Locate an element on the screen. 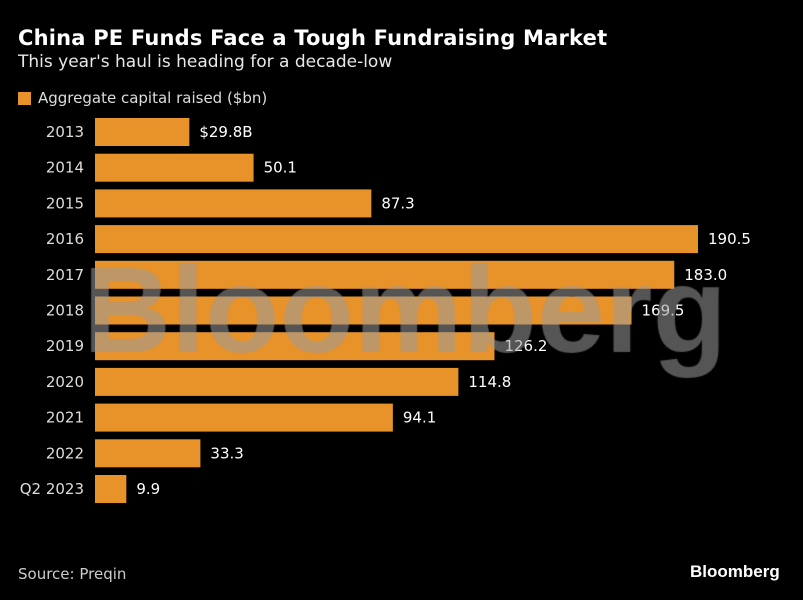 The height and width of the screenshot is (600, 803). category-label: 2017 is located at coordinates (65, 275).